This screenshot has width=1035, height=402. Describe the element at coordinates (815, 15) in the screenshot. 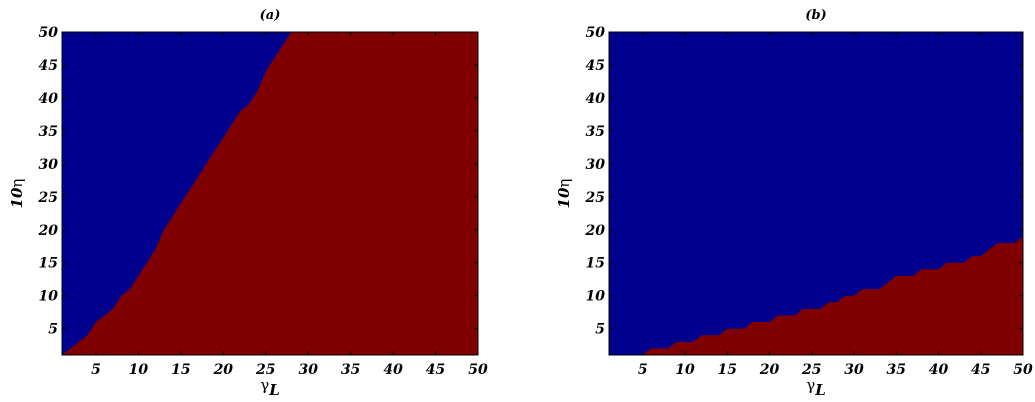

I see `chart-title: (b)` at that location.